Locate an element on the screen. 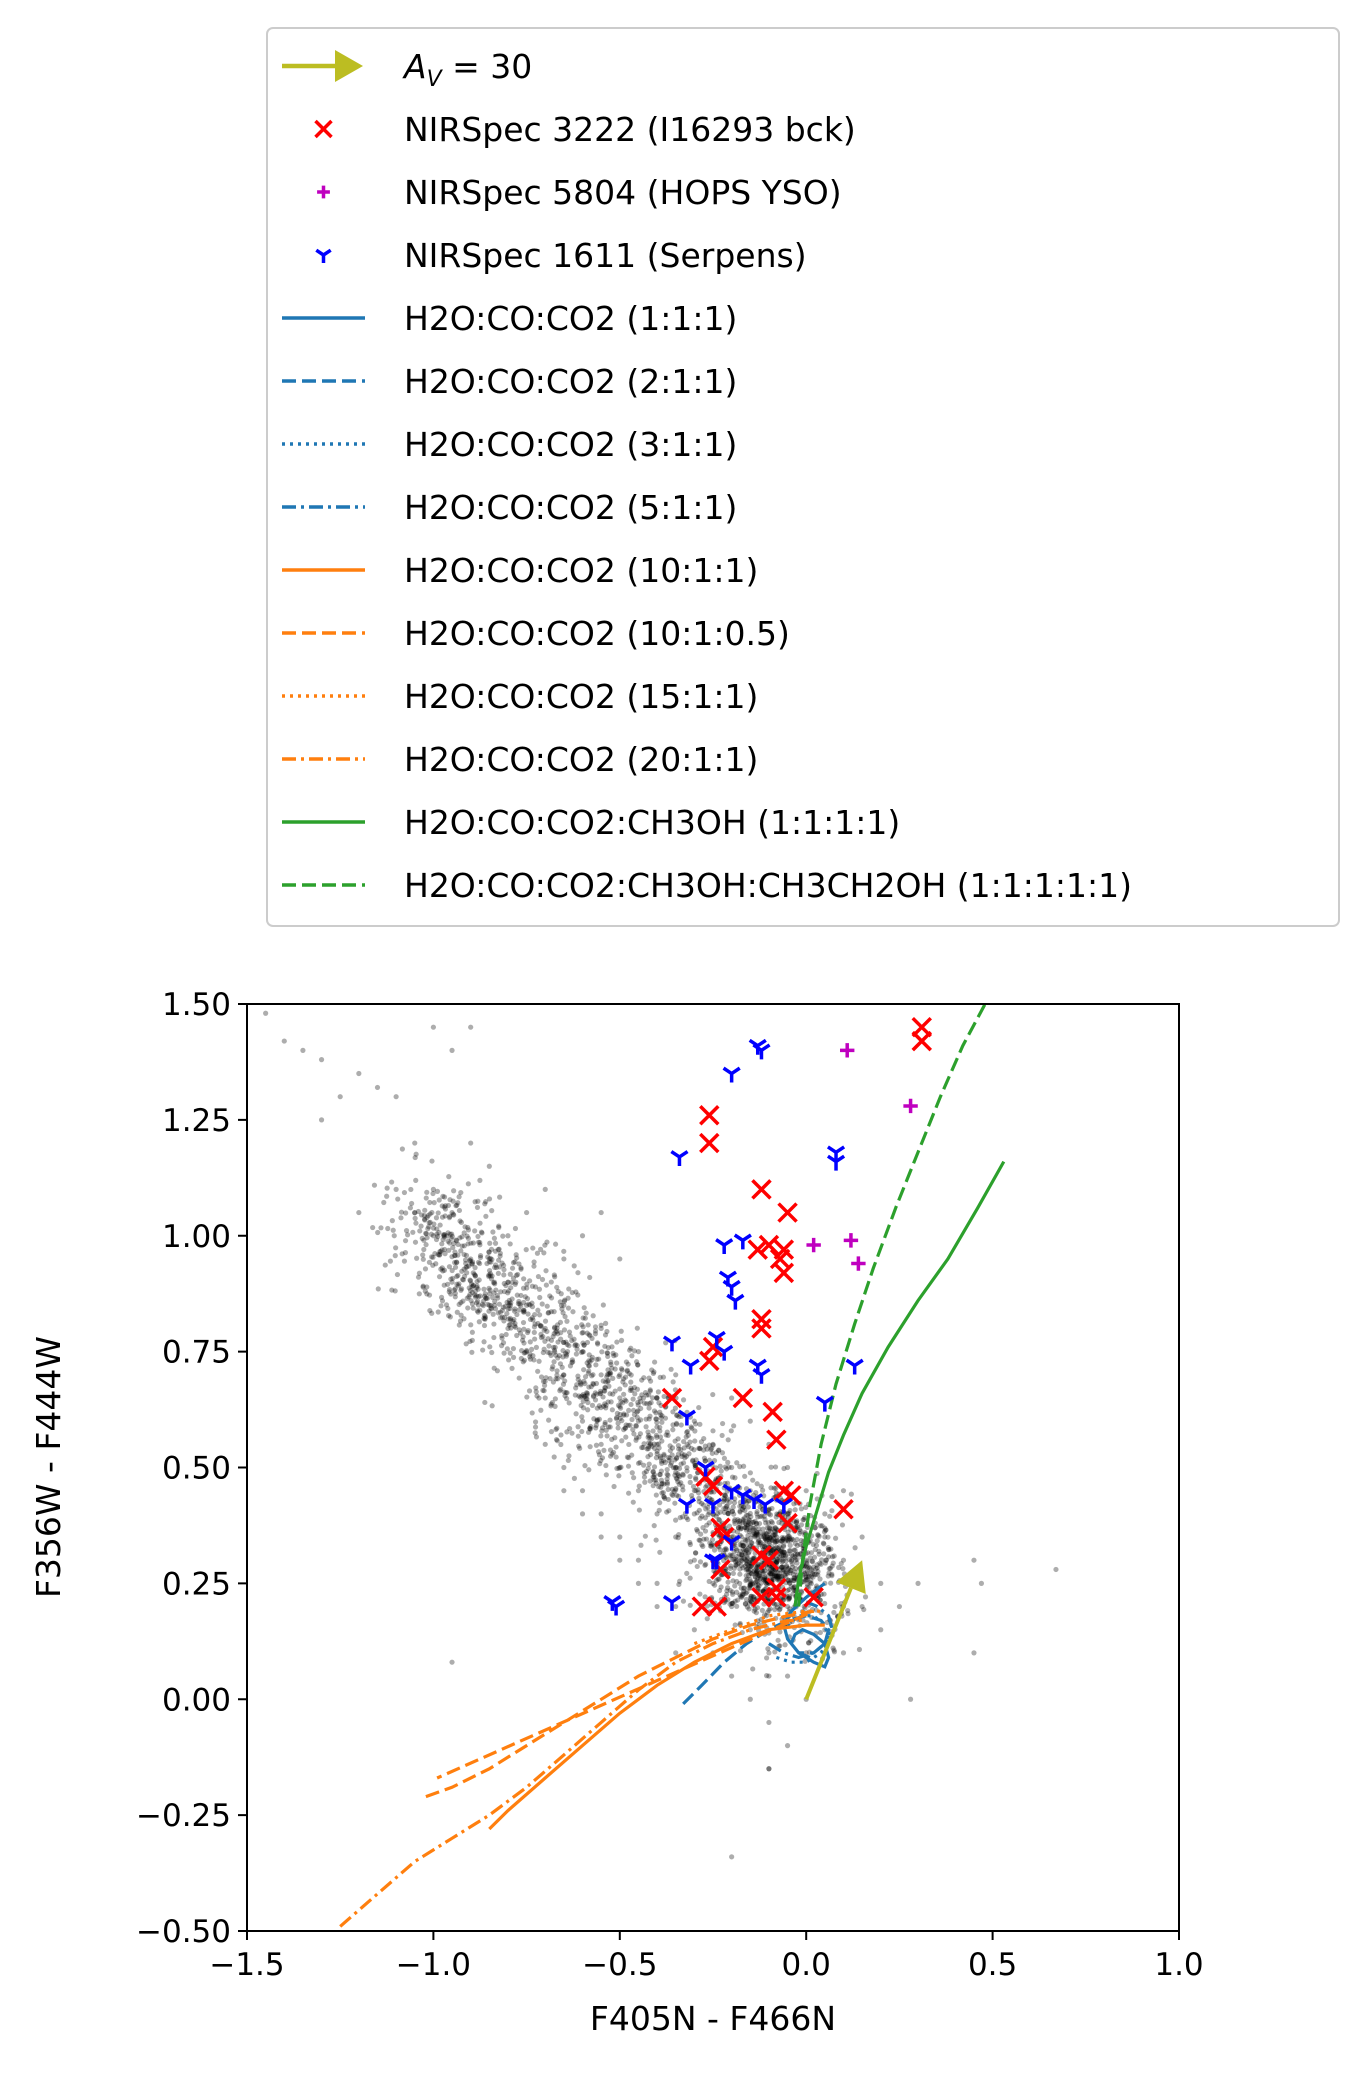 The width and height of the screenshot is (1365, 2083). x-tick-label: 1.0 is located at coordinates (1178, 1965).